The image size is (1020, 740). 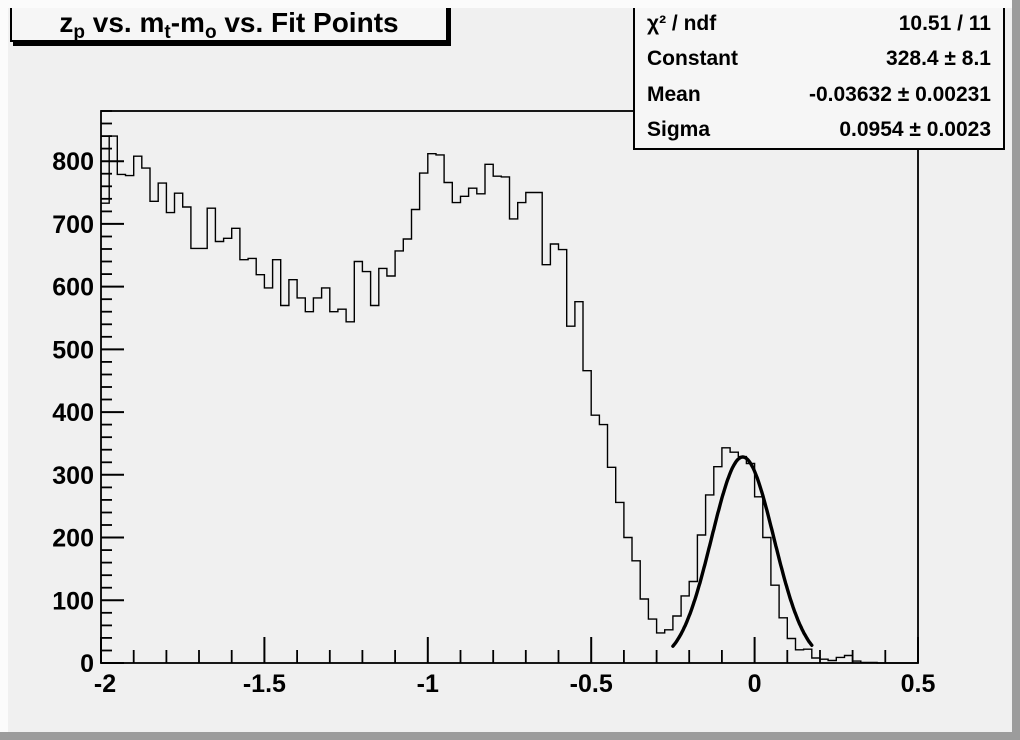 What do you see at coordinates (742, 551) in the screenshot?
I see `fit-curve` at bounding box center [742, 551].